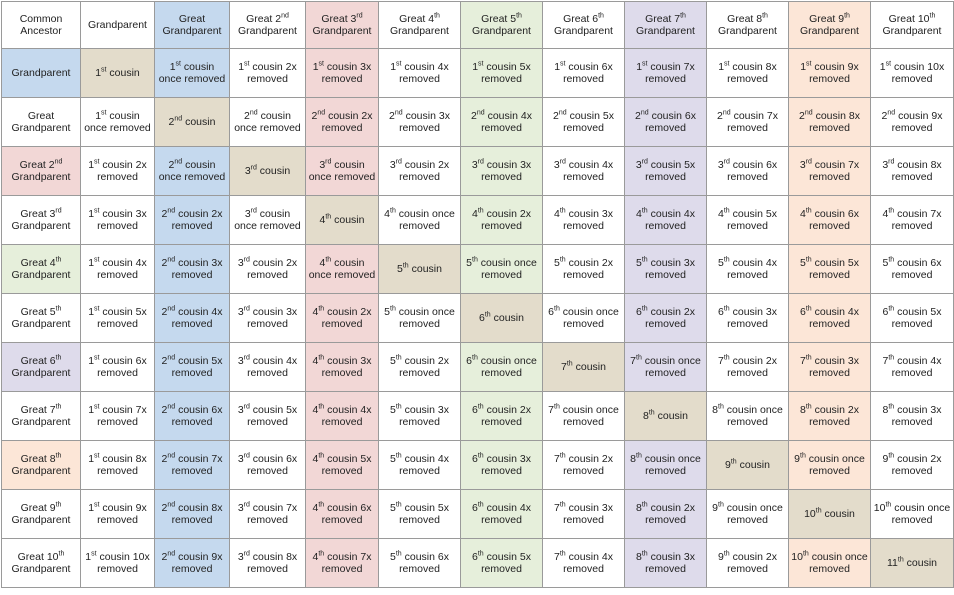 The width and height of the screenshot is (954, 595). What do you see at coordinates (192, 416) in the screenshot?
I see `relationship-cell: 2nd cousin 6x removed` at bounding box center [192, 416].